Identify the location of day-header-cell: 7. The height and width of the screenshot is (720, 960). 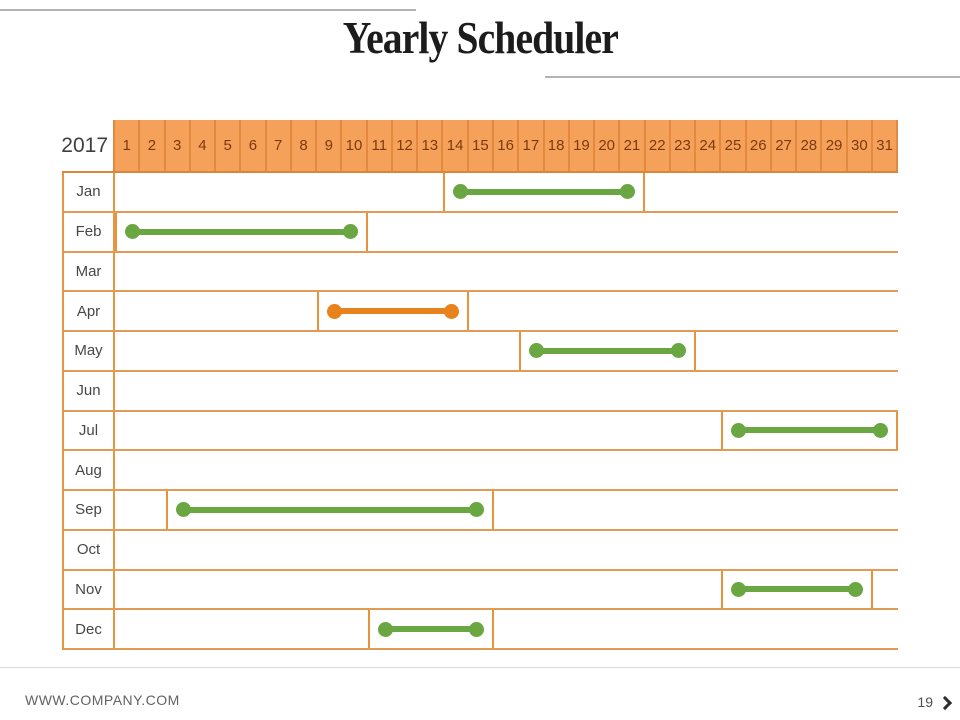
(279, 145).